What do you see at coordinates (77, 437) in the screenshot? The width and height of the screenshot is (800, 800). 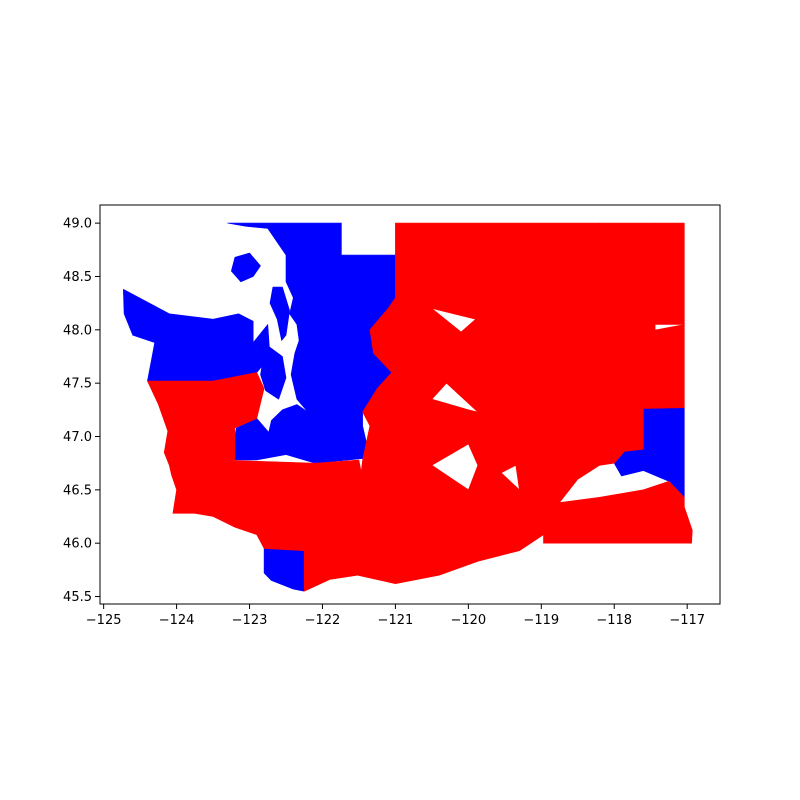 I see `y-tick-label: 47.0` at bounding box center [77, 437].